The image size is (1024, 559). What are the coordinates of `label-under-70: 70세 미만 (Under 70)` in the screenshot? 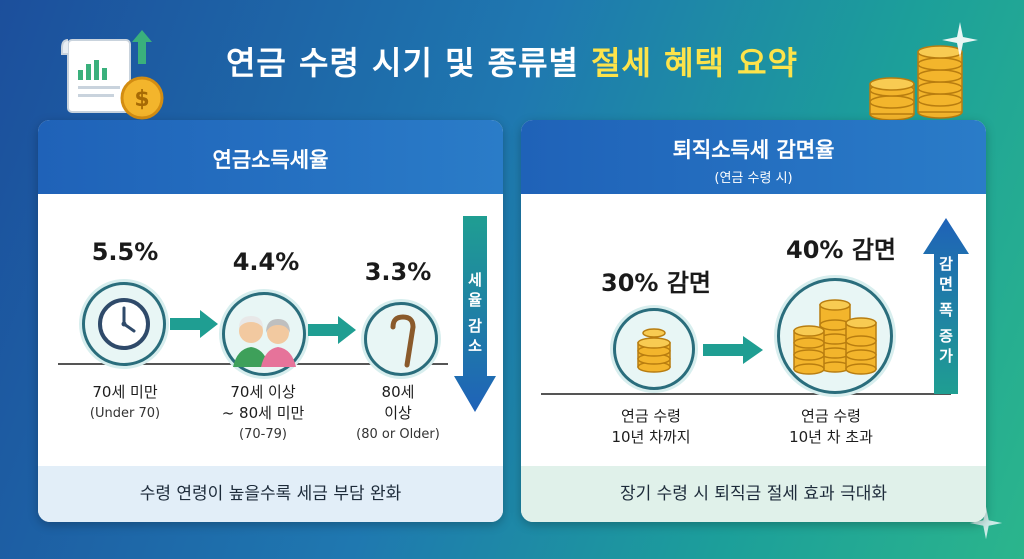 It's located at (125, 402).